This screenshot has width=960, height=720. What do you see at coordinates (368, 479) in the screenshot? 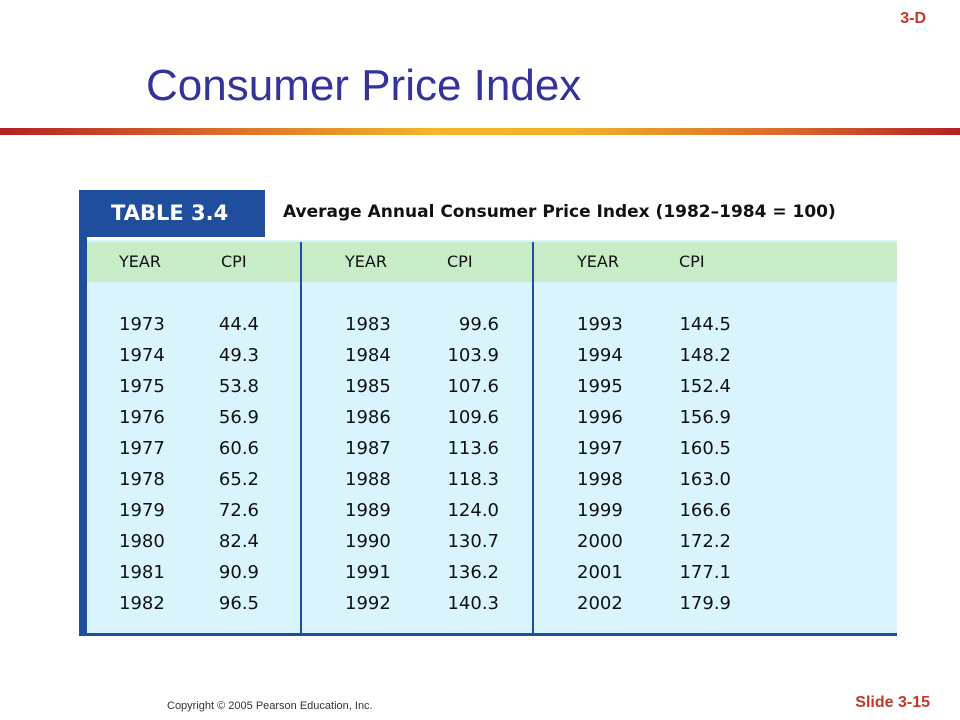
I see `year-cell: 1988` at bounding box center [368, 479].